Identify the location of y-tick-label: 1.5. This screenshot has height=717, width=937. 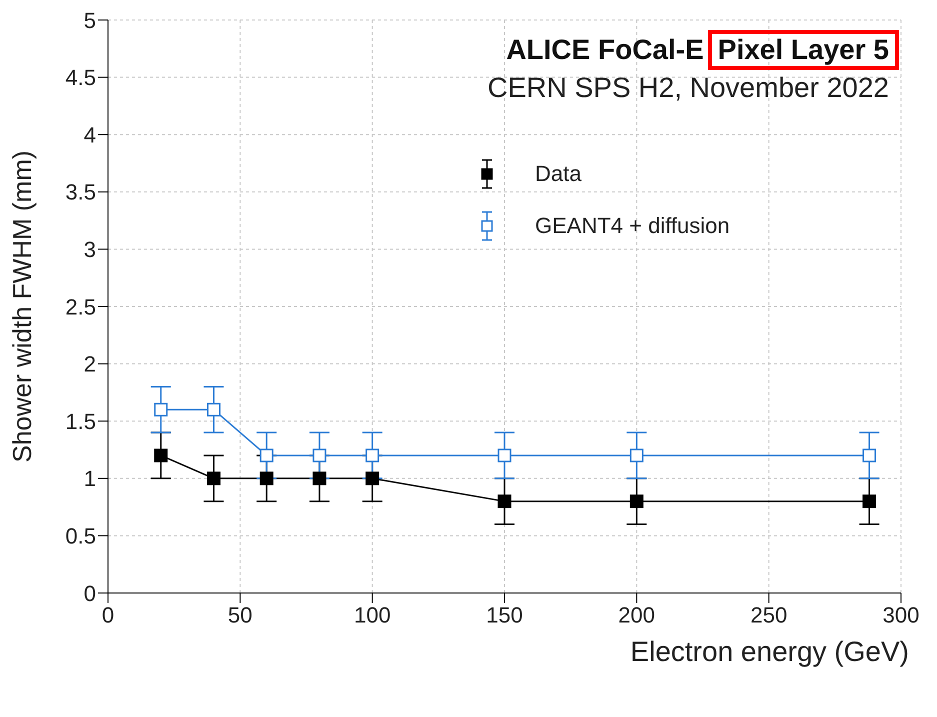
(80, 421).